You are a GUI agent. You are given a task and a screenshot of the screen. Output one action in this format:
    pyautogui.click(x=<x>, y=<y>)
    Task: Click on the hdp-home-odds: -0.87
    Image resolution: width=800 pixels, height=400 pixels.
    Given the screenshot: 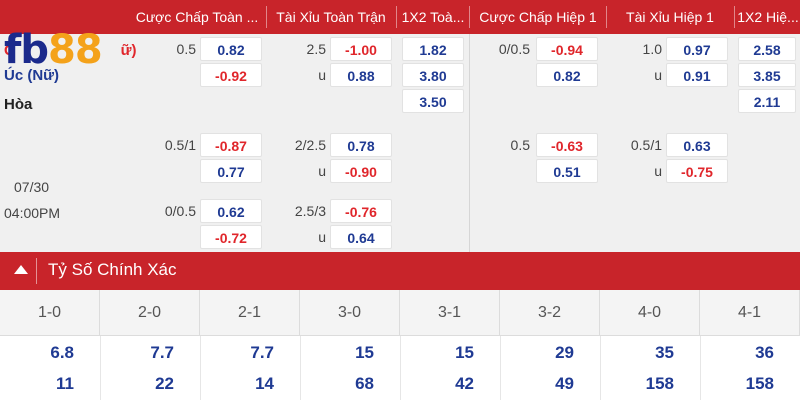 What is the action you would take?
    pyautogui.click(x=231, y=145)
    